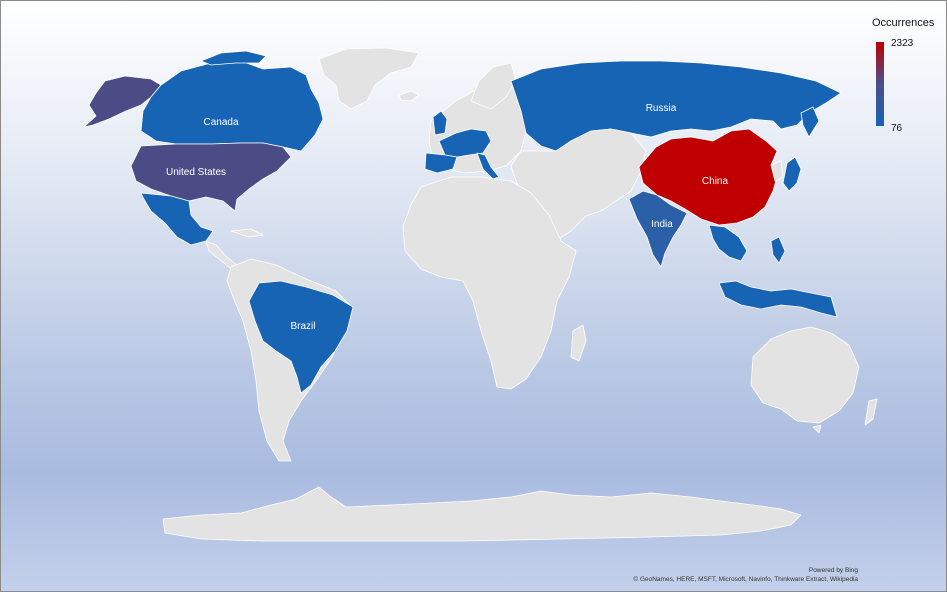 The image size is (947, 592). What do you see at coordinates (810, 122) in the screenshot?
I see `kamchatka-shape` at bounding box center [810, 122].